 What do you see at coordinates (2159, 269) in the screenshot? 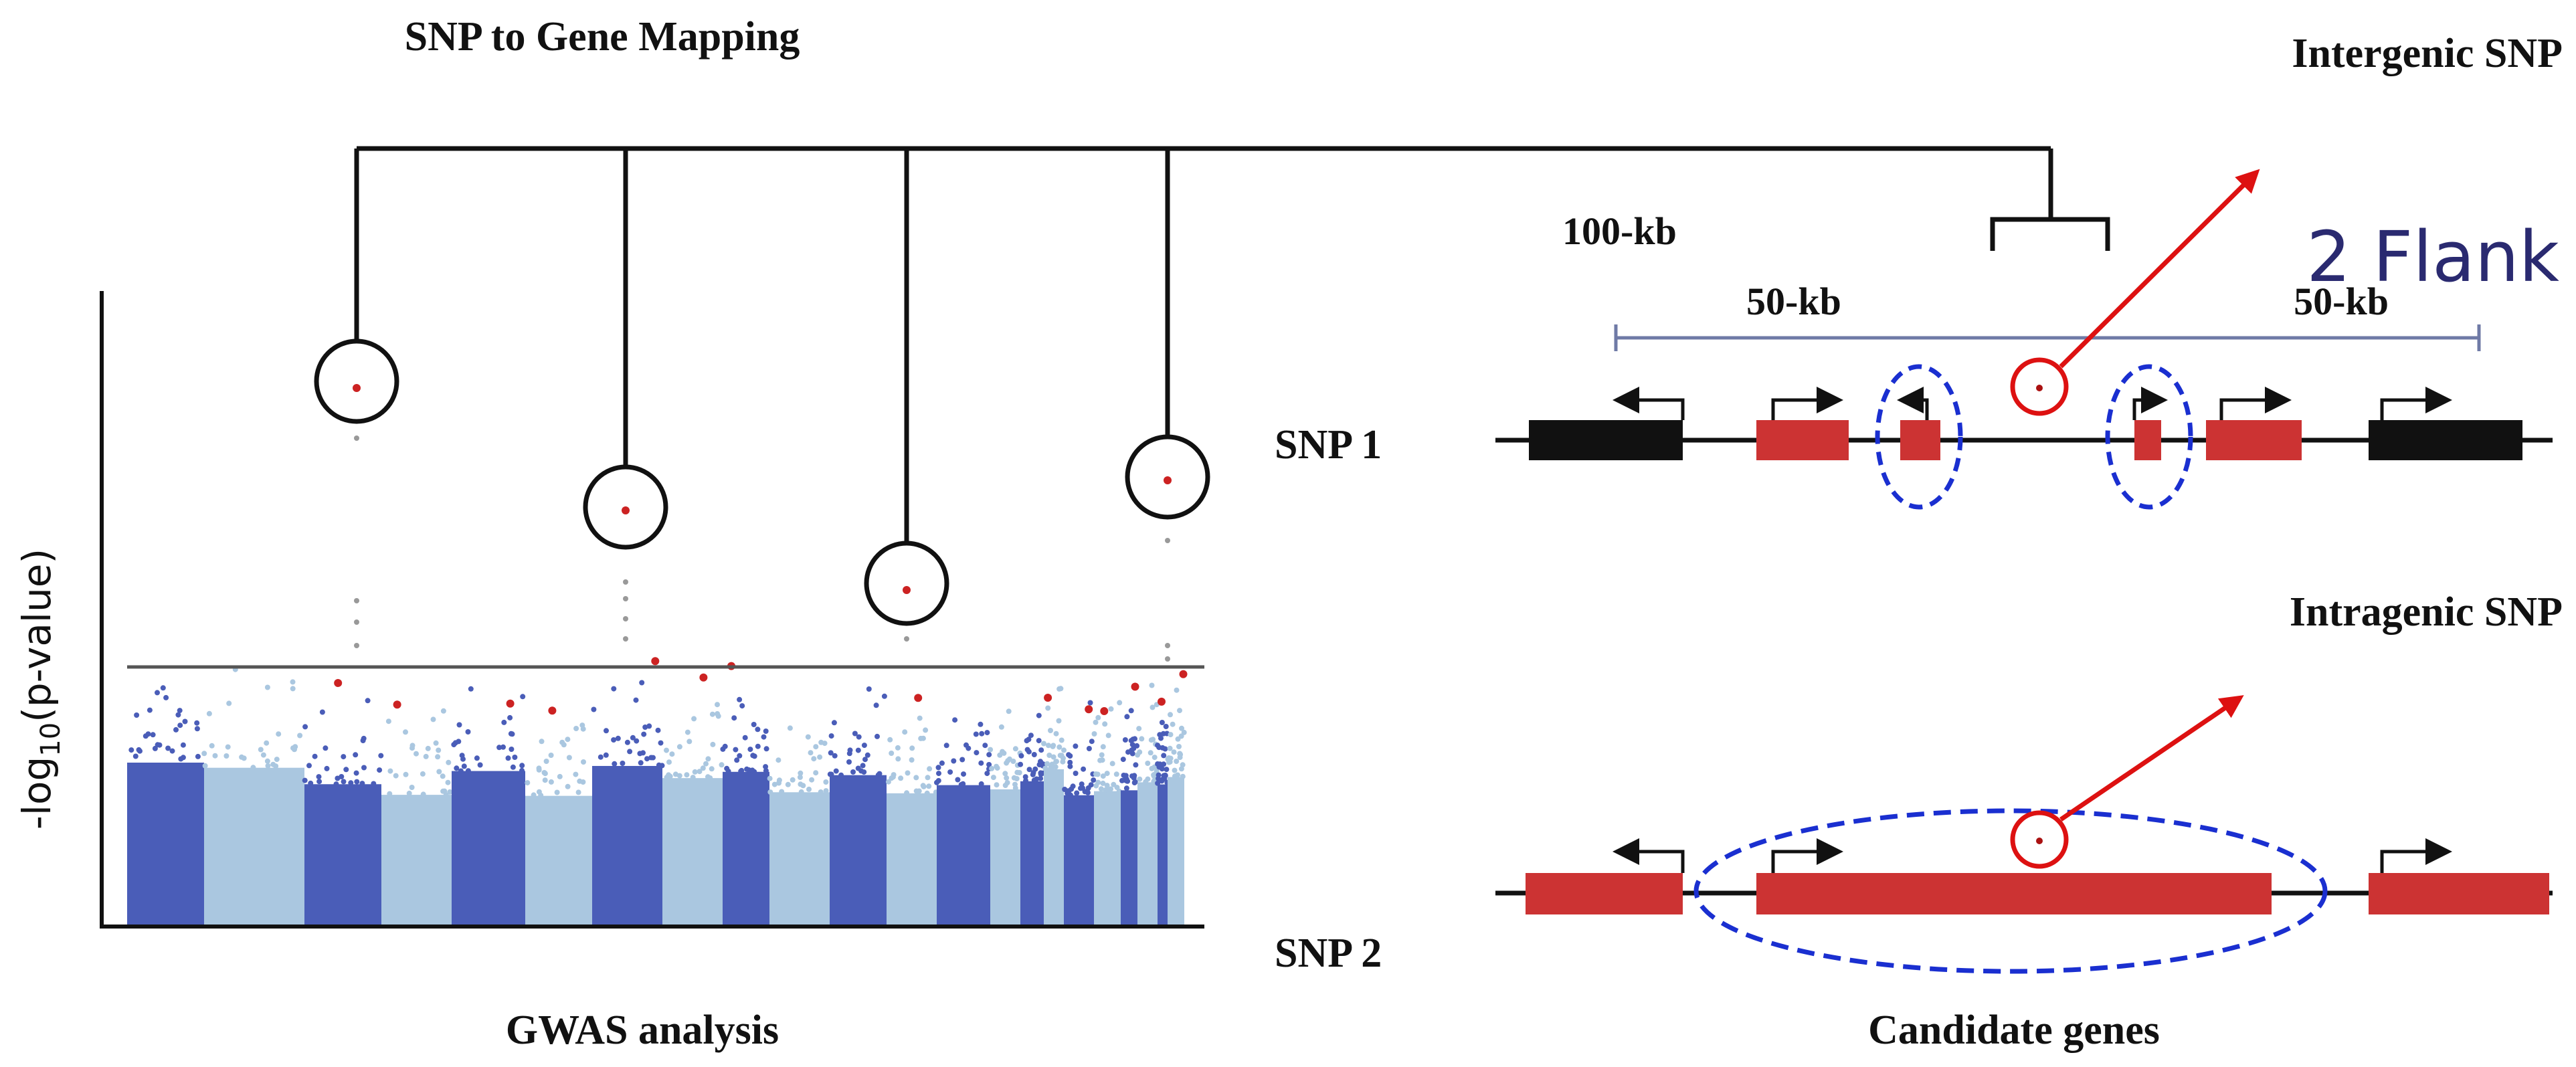
I see `snp1-pointer-arrow` at bounding box center [2159, 269].